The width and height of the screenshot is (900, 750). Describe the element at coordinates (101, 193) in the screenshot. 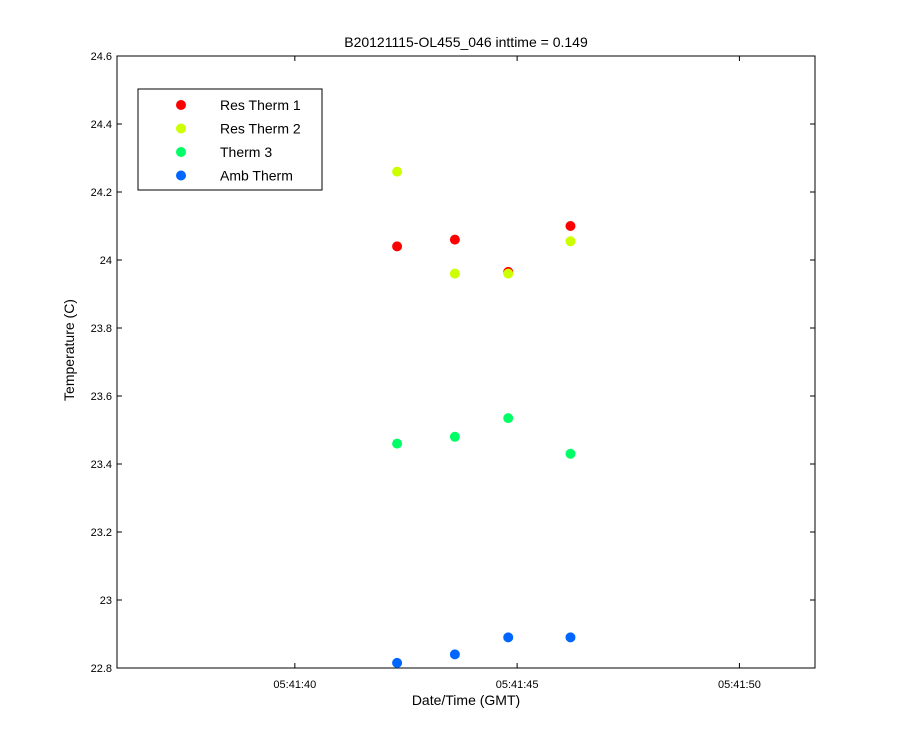

I see `y-tick-label: 24.2` at that location.